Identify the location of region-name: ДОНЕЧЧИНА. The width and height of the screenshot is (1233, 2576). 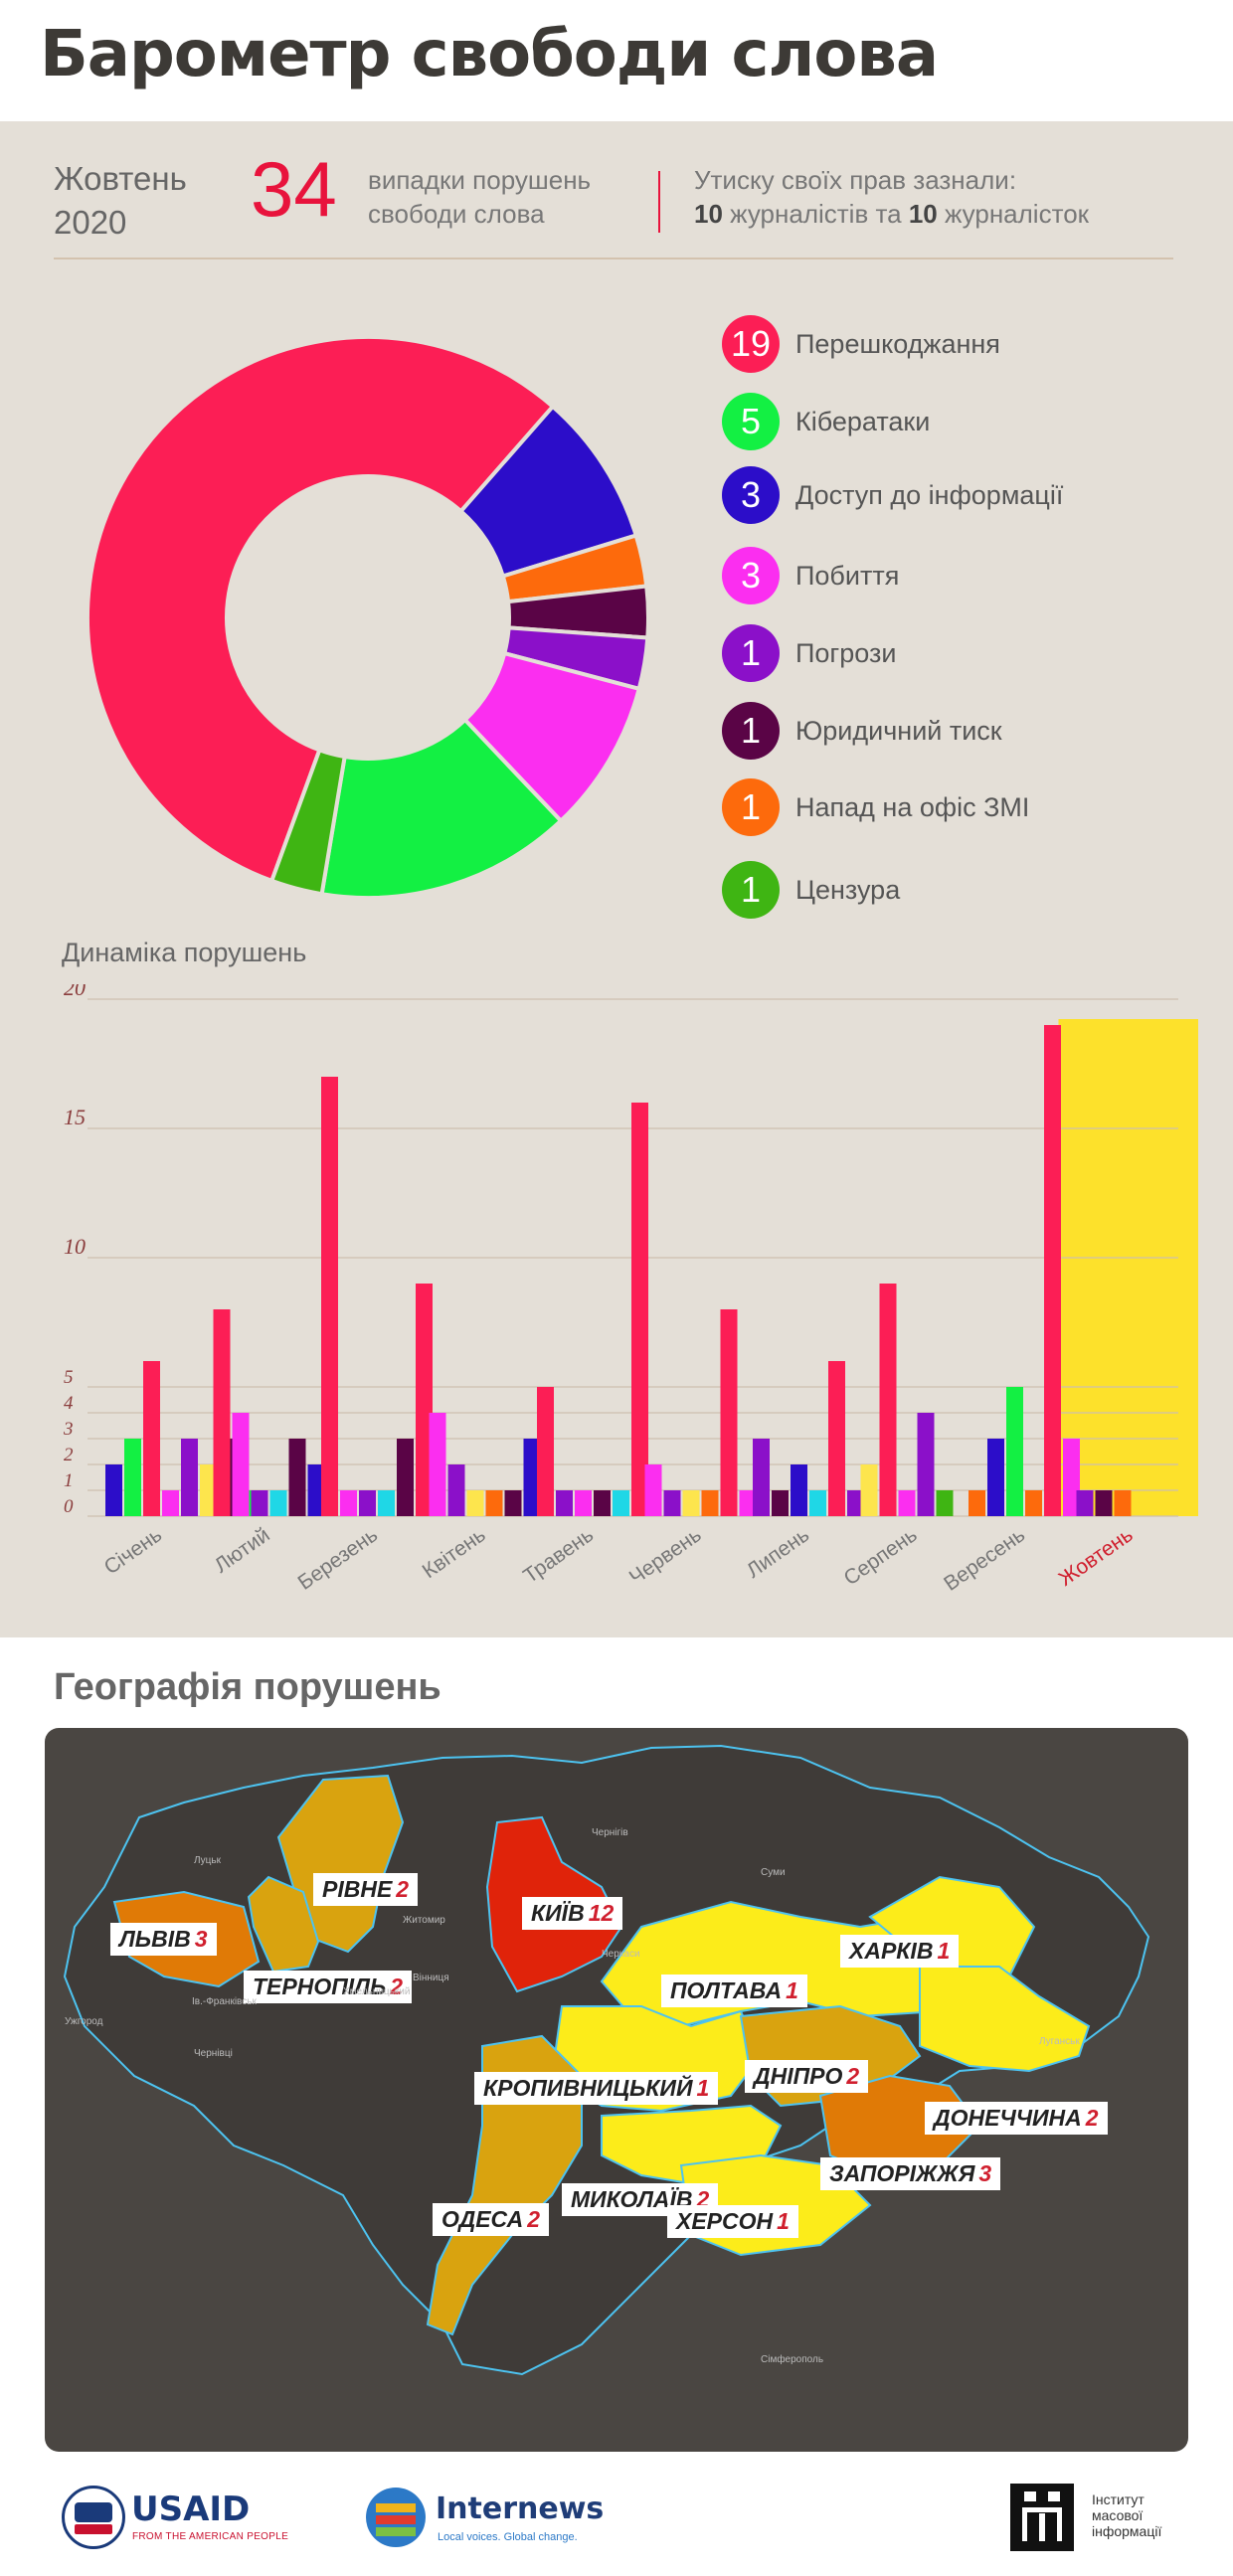
(1008, 2118).